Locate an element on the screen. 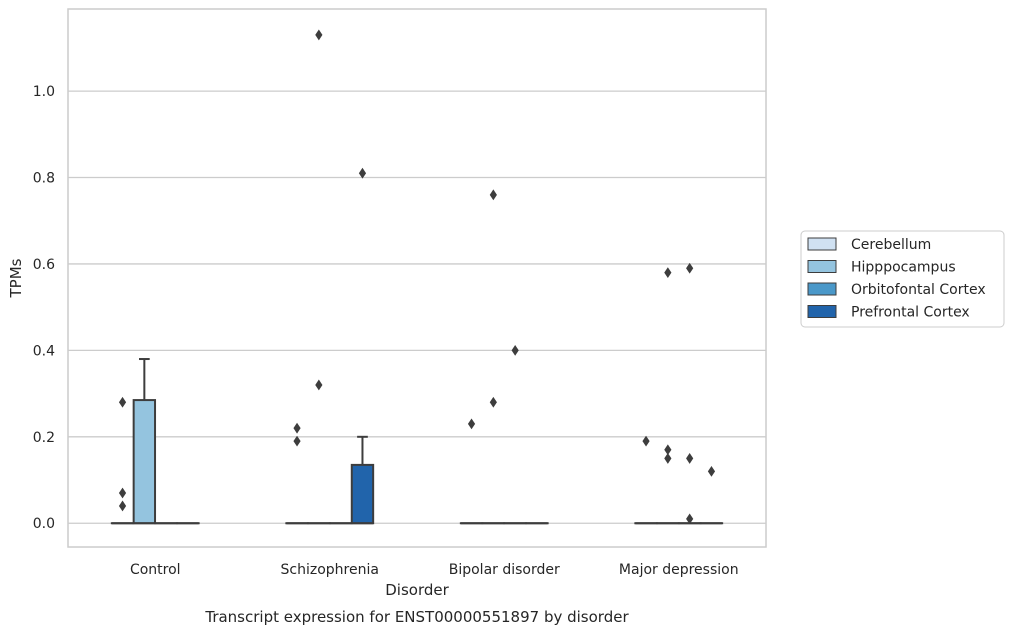  y-tick-label: 0.0 is located at coordinates (44, 524).